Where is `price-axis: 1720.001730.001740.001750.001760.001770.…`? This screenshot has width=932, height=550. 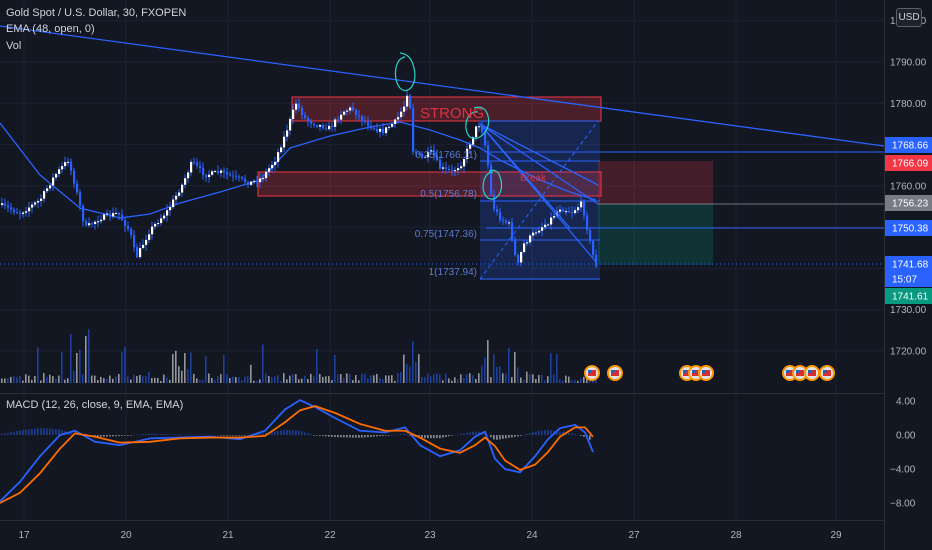
price-axis: 1720.001730.001740.001750.001760.001770.… is located at coordinates (908, 186).